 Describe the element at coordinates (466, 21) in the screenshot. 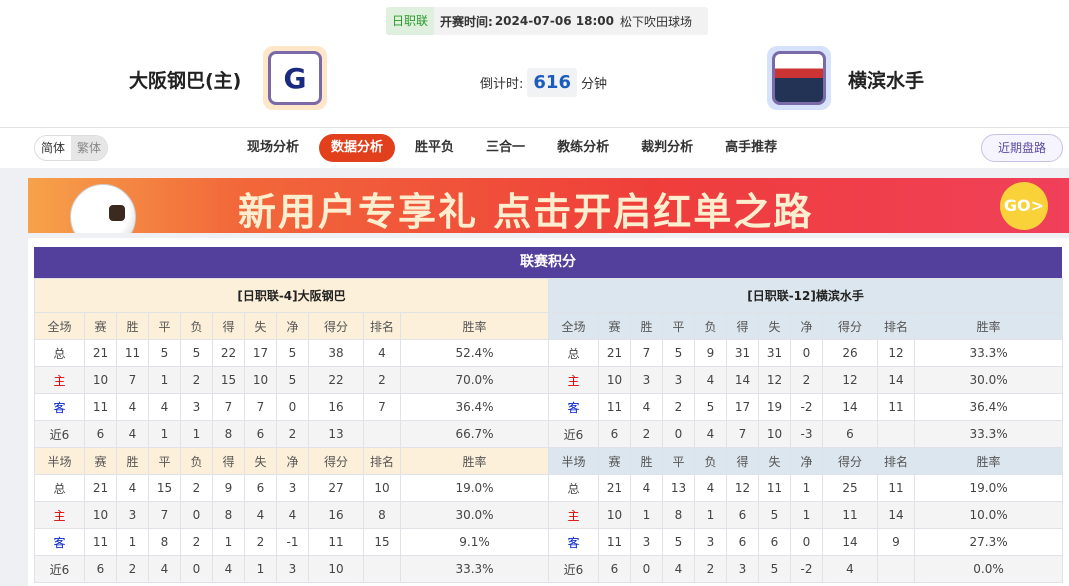

I see `time-label: 开赛时间:` at that location.